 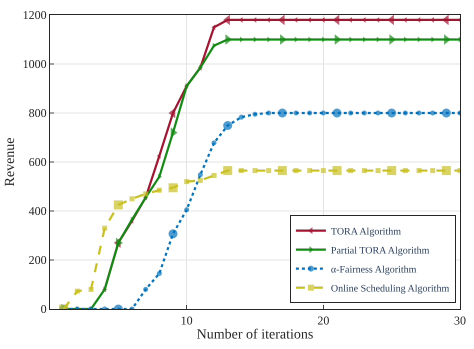 What do you see at coordinates (37, 162) in the screenshot?
I see `y-tick-label: 600` at bounding box center [37, 162].